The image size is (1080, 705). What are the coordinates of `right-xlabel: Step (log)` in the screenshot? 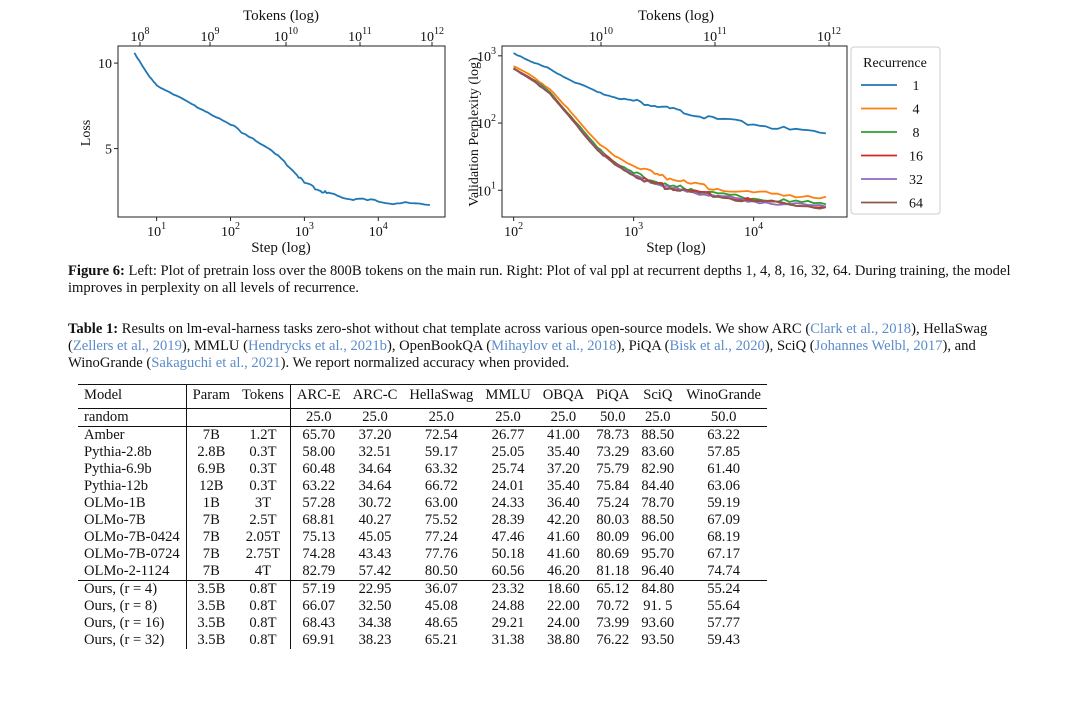 It's located at (676, 248).